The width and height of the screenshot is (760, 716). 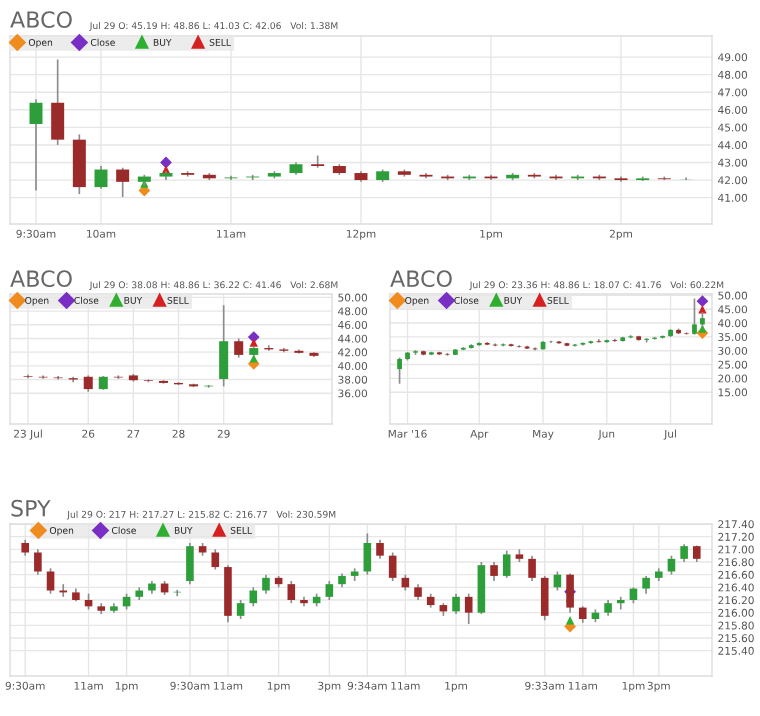 What do you see at coordinates (31, 508) in the screenshot?
I see `chart-title: SPY` at bounding box center [31, 508].